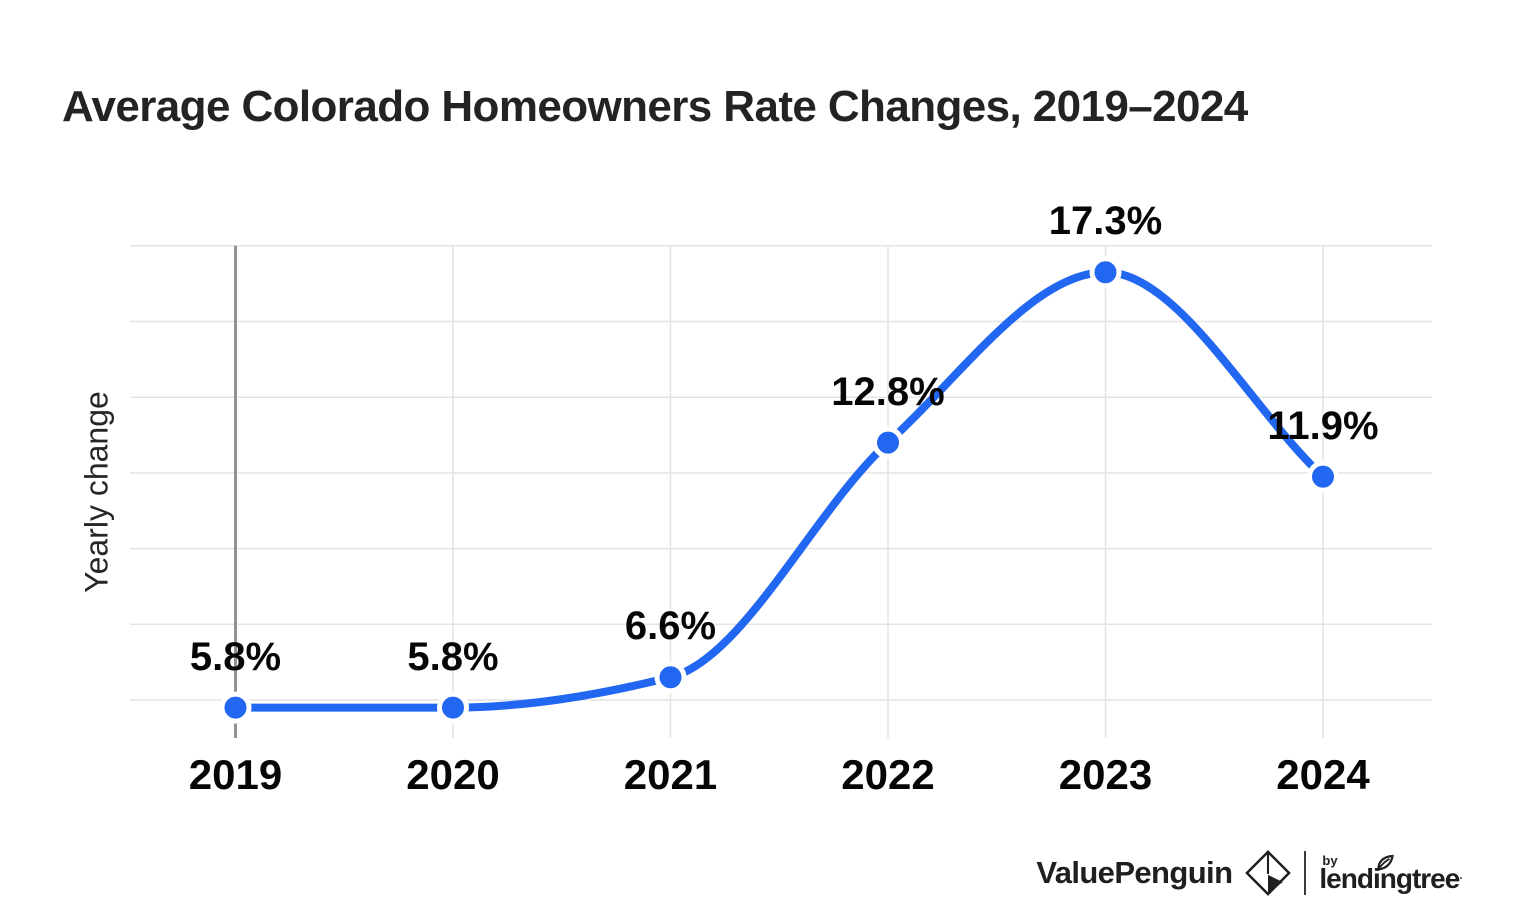  I want to click on valuepenguin-wordmark: ValuePenguin, so click(1134, 872).